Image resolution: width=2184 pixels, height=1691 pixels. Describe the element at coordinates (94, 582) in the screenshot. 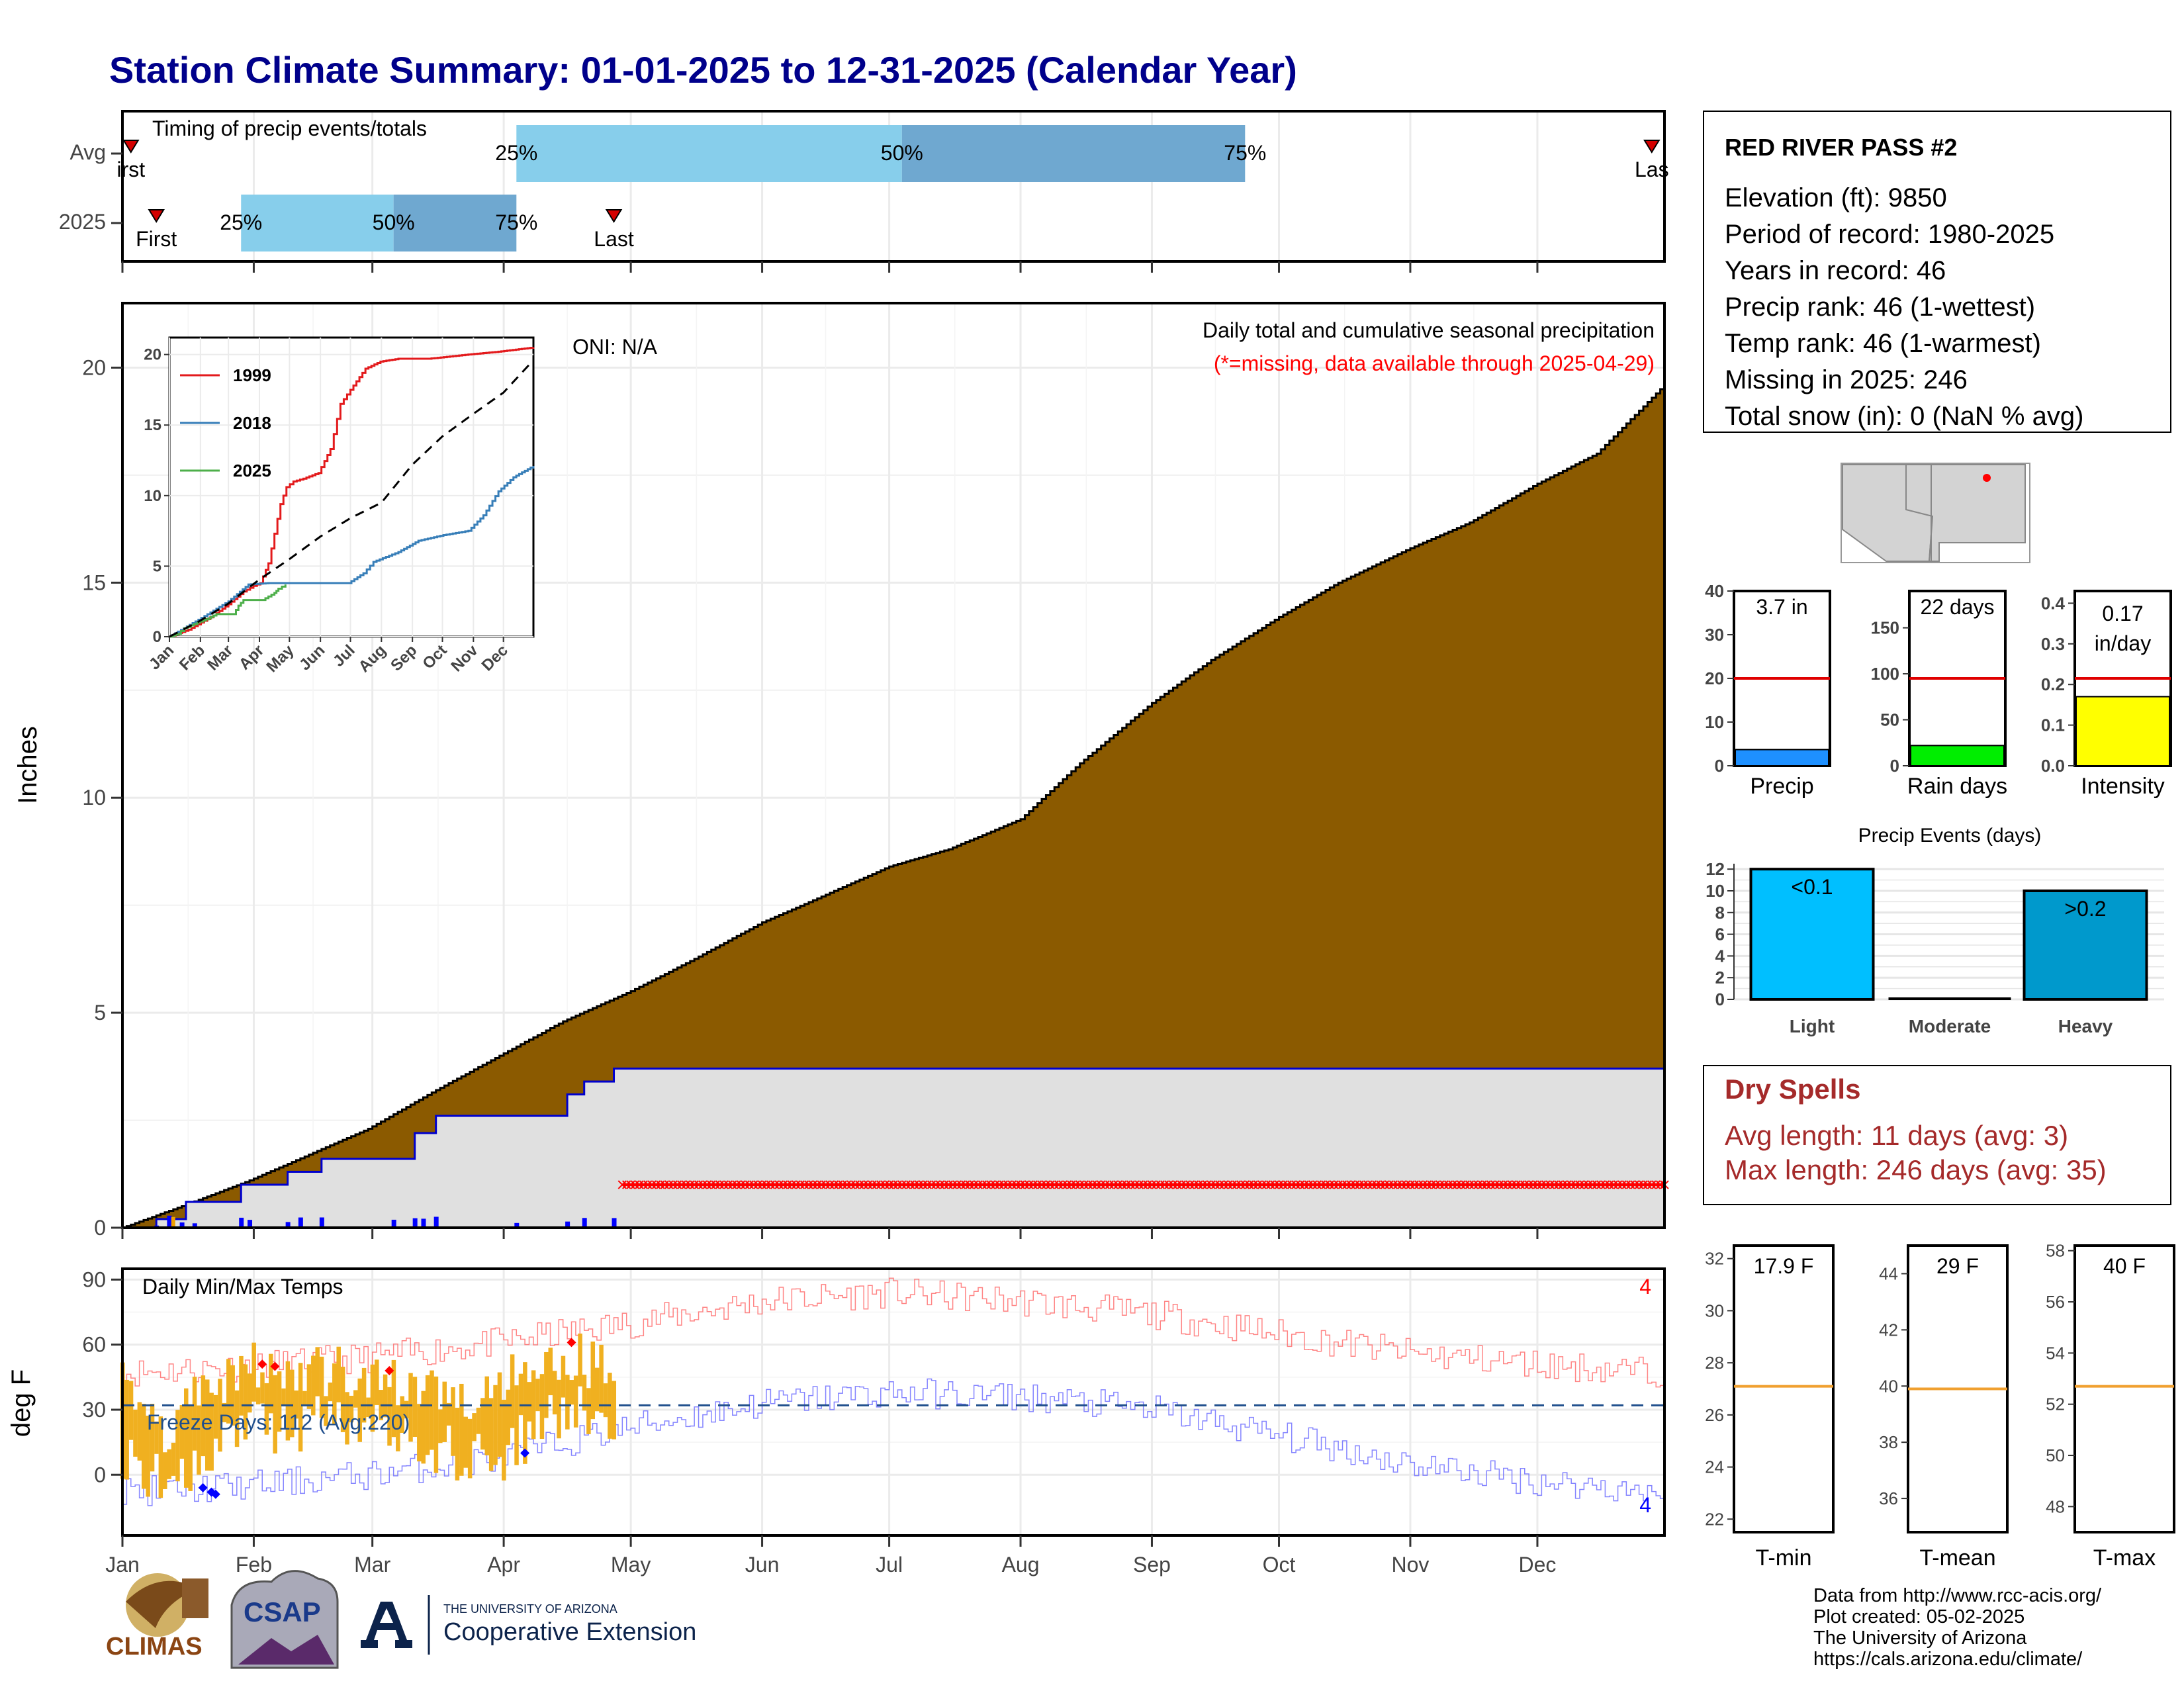

I see `precip-ytick-label: 15` at that location.